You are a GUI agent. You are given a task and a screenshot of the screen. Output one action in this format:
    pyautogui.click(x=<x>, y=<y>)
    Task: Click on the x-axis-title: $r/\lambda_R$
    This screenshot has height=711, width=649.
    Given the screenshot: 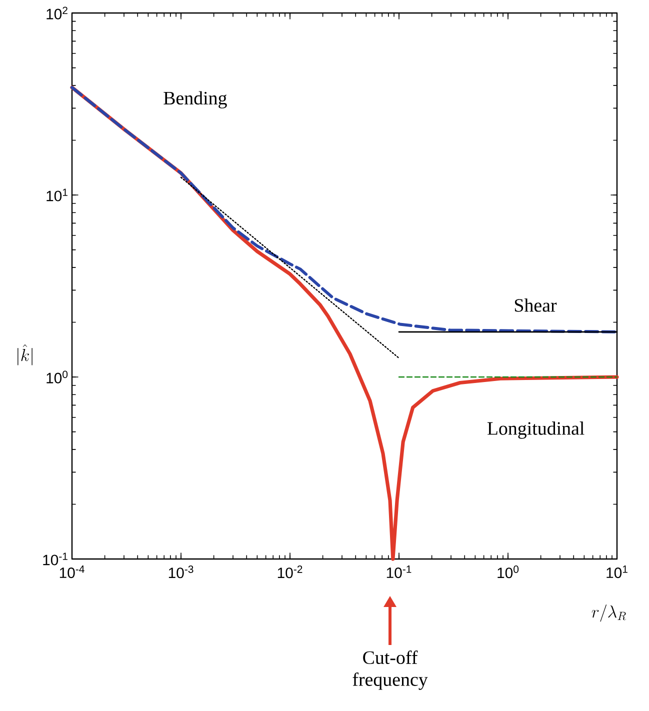 What is the action you would take?
    pyautogui.click(x=609, y=613)
    